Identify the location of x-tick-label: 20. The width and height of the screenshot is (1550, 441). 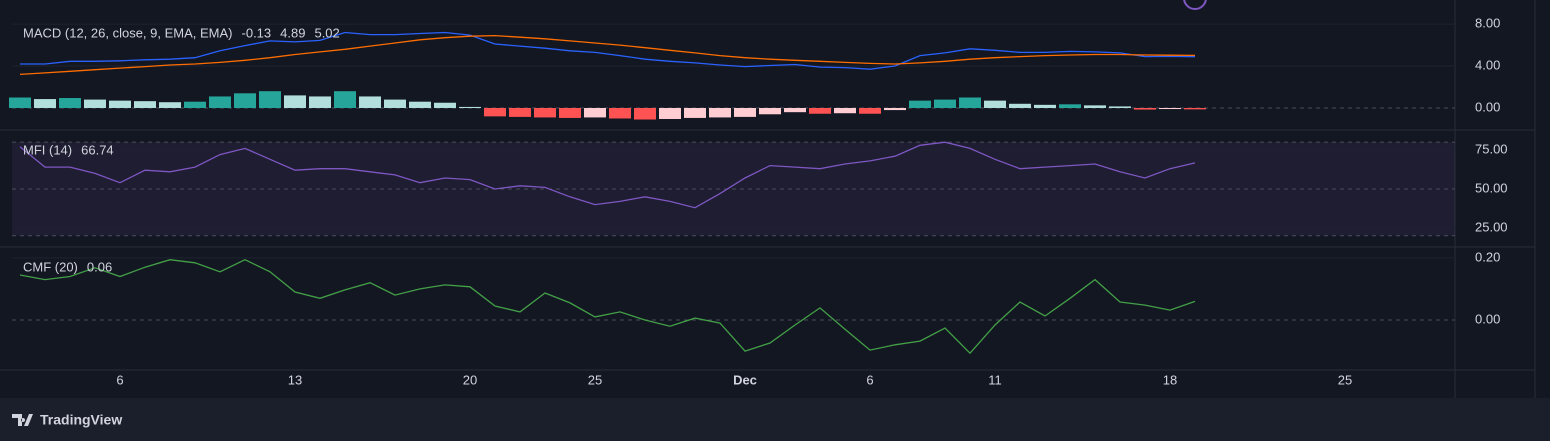
(470, 379).